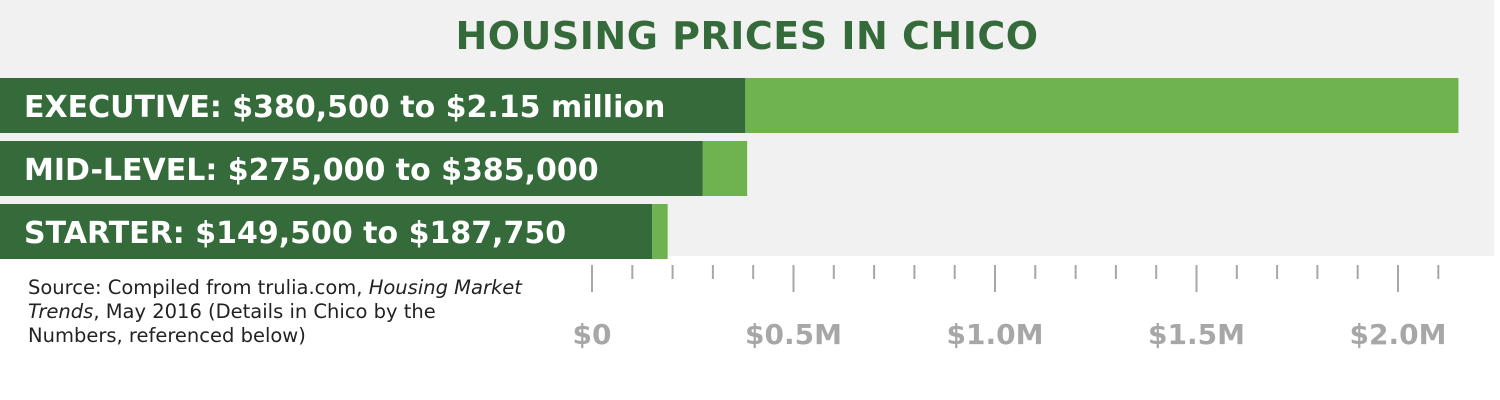 The image size is (1500, 400). Describe the element at coordinates (344, 107) in the screenshot. I see `bar-executive-label: EXECUTIVE: $380,500 to $2.15 million` at that location.